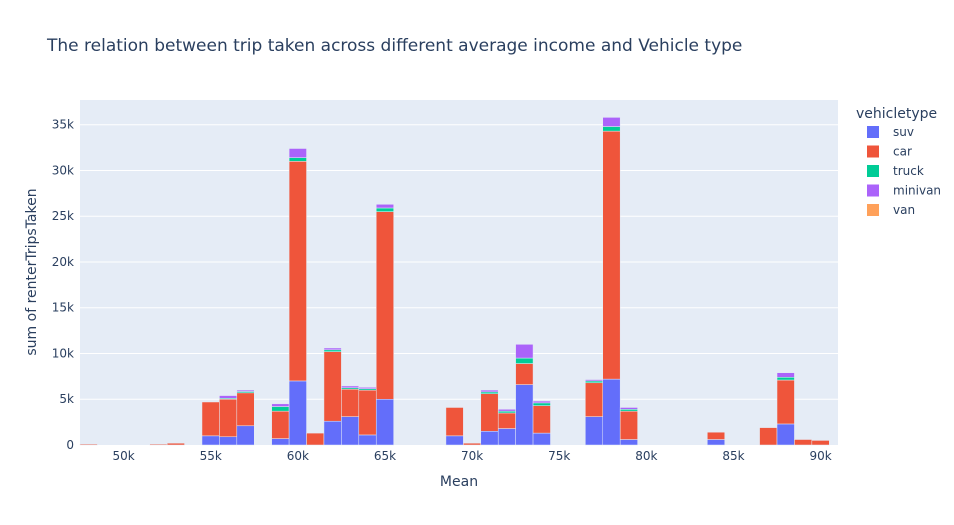  Describe the element at coordinates (902, 152) in the screenshot. I see `legend-label: car` at that location.